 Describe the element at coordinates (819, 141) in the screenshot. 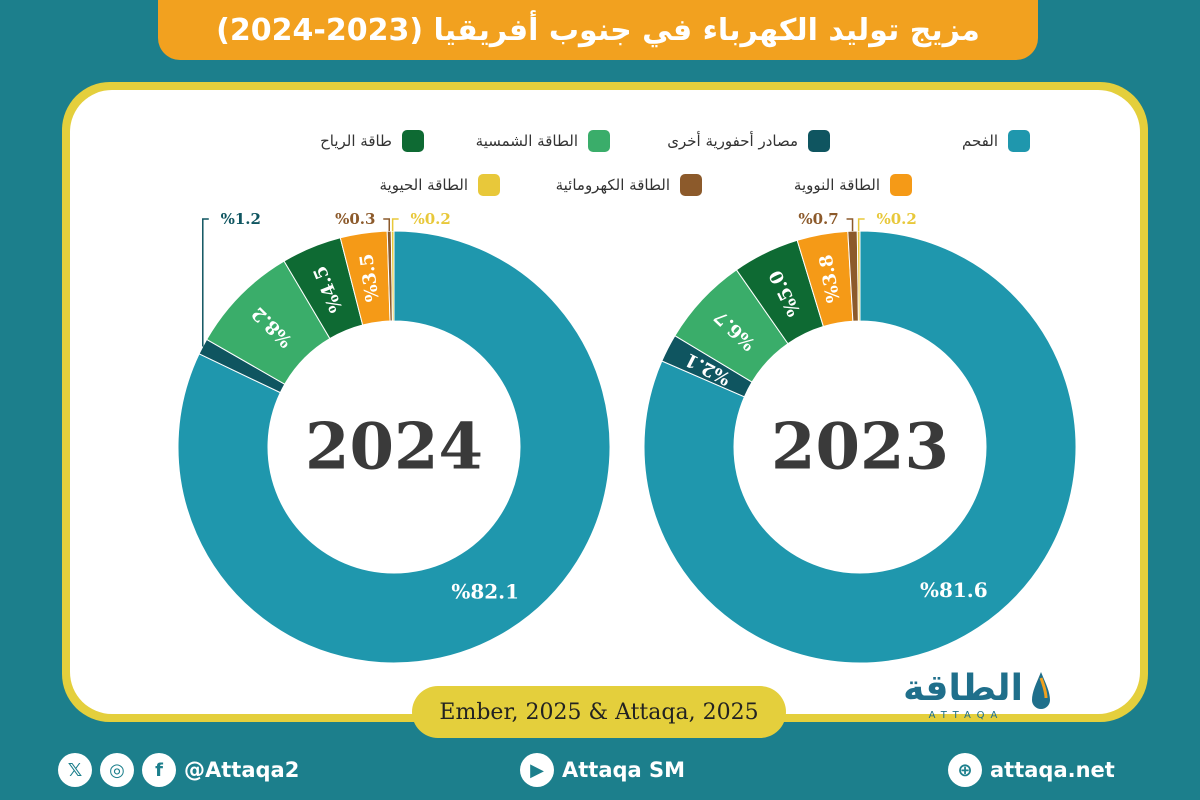

I see `legend-swatch-other-fossil` at that location.